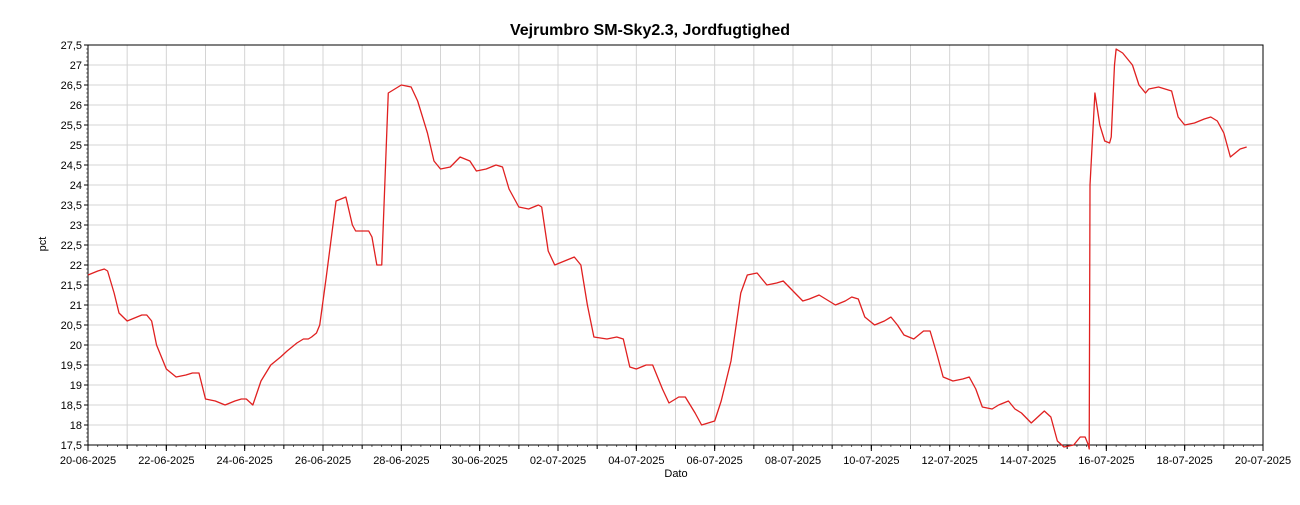  What do you see at coordinates (636, 461) in the screenshot?
I see `x-tick-label: 04-07-2025` at bounding box center [636, 461].